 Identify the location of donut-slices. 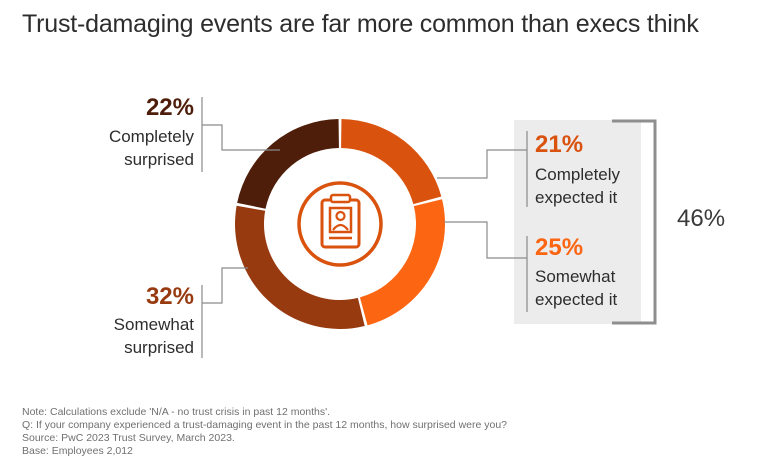
(340, 224).